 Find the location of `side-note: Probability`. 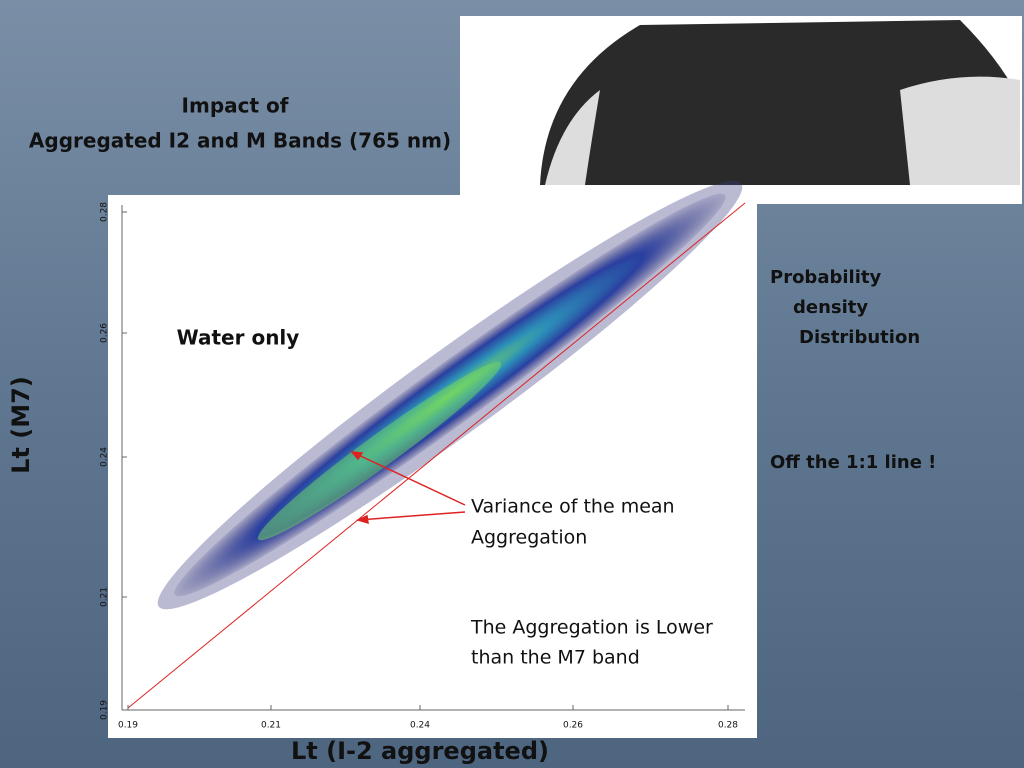

side-note: Probability is located at coordinates (825, 277).